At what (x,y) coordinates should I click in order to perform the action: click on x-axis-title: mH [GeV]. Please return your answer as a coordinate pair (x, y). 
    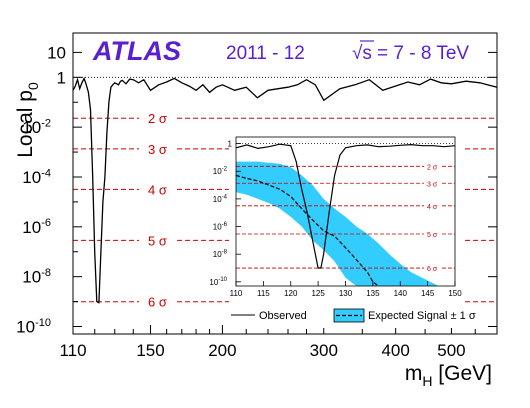
    Looking at the image, I should click on (448, 375).